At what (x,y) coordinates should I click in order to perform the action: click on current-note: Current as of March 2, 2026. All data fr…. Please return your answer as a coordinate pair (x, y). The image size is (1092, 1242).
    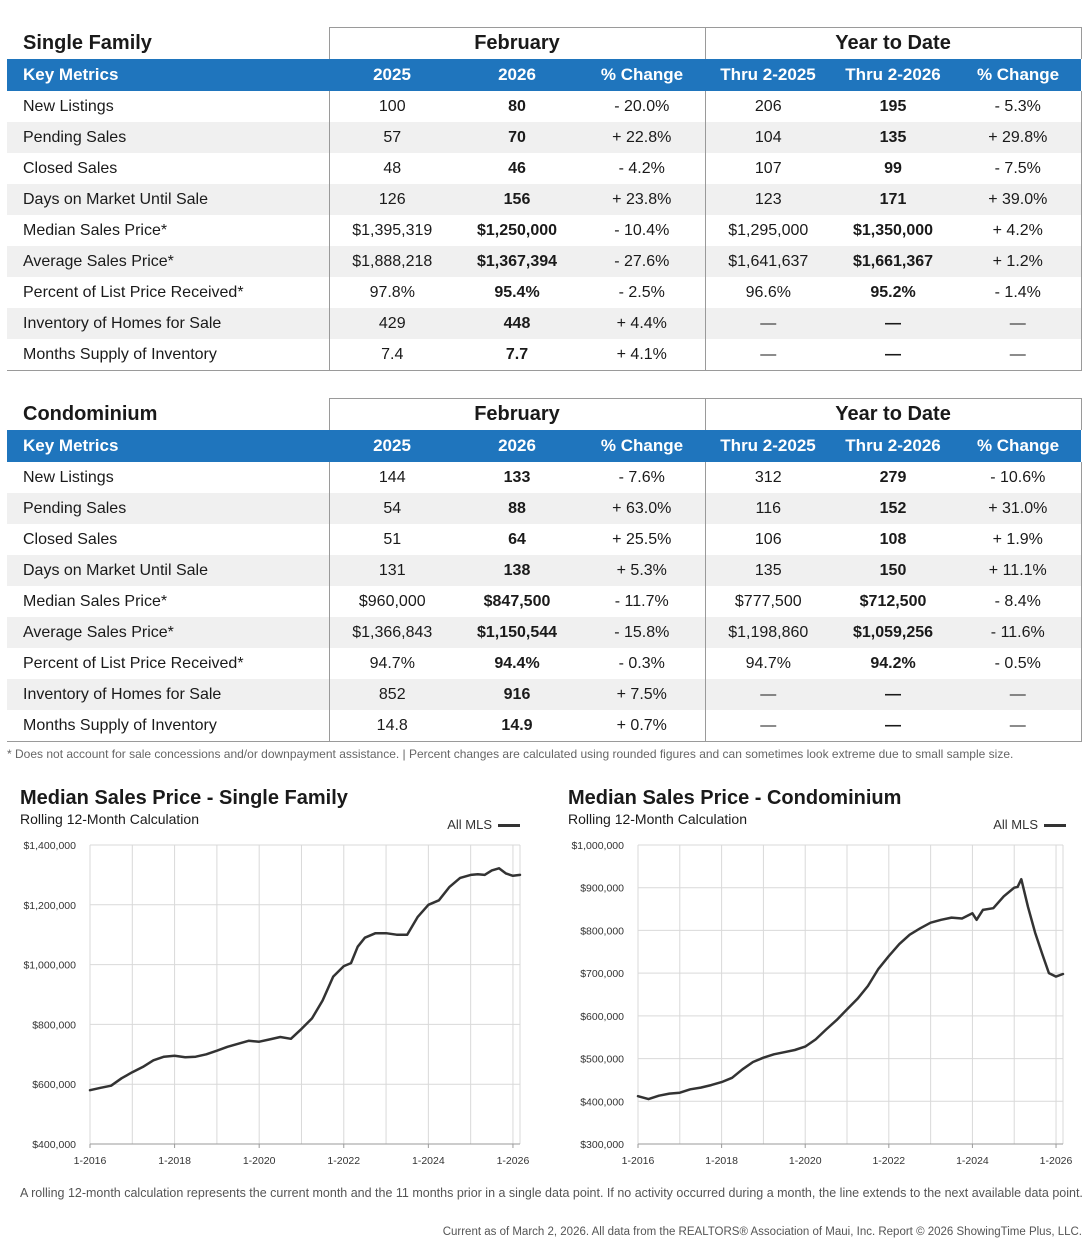
    Looking at the image, I should click on (762, 1232).